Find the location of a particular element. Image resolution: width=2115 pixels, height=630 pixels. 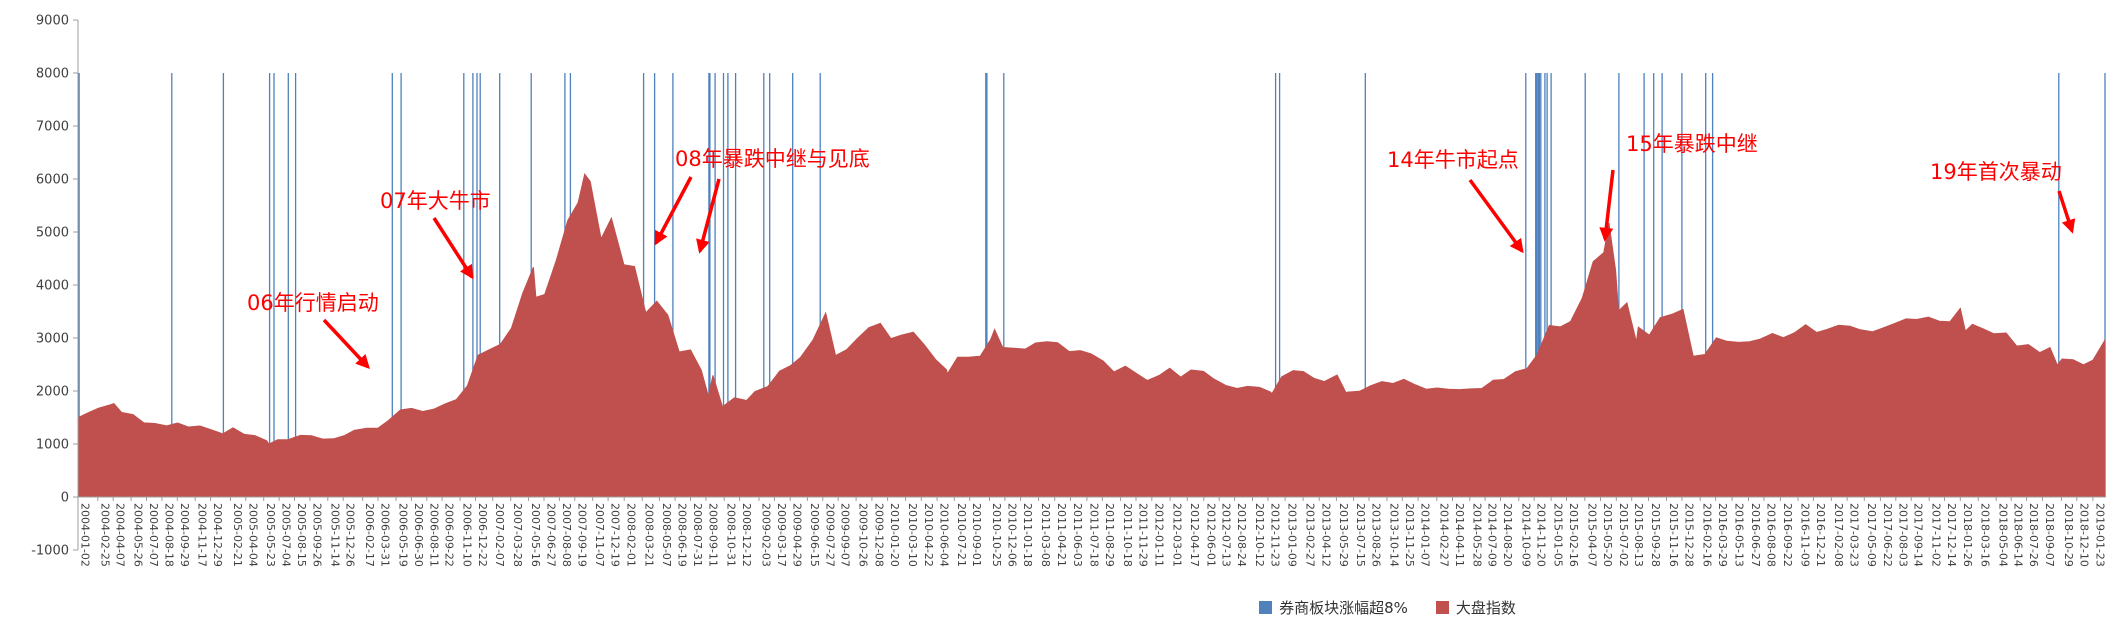

x-tick-label: 2005-09-26 is located at coordinates (316, 535).